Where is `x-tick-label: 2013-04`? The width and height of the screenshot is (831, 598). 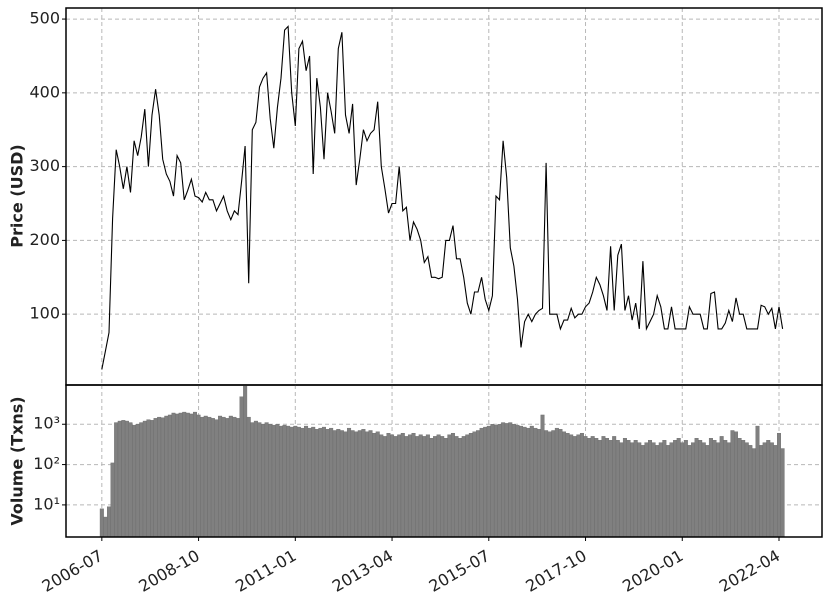
x-tick-label: 2013-04 is located at coordinates (362, 571).